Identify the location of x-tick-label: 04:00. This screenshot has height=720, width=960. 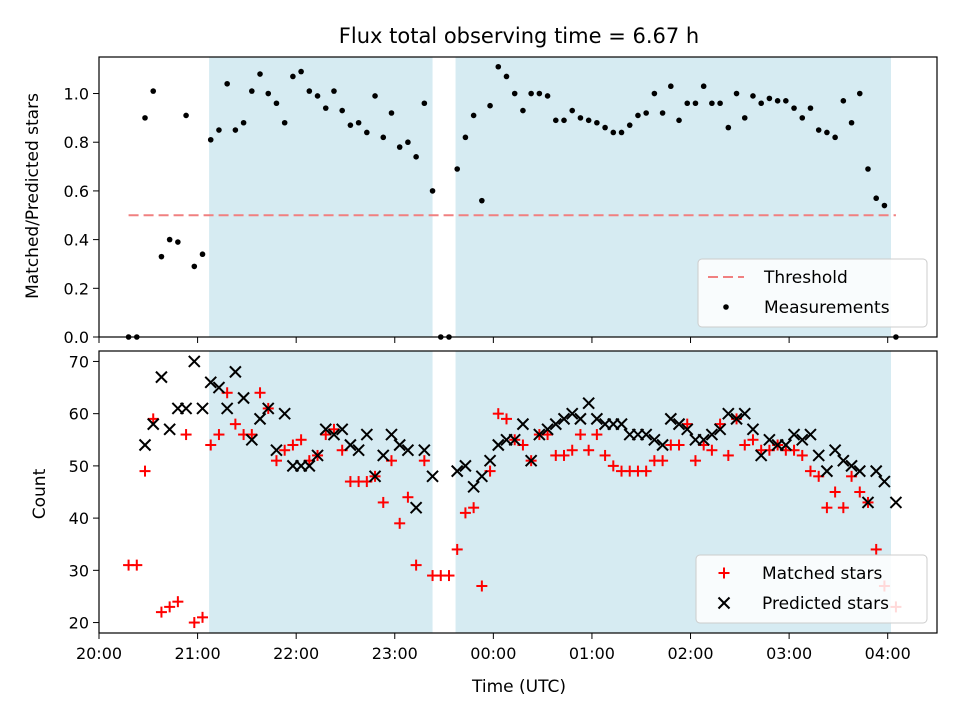
(888, 653).